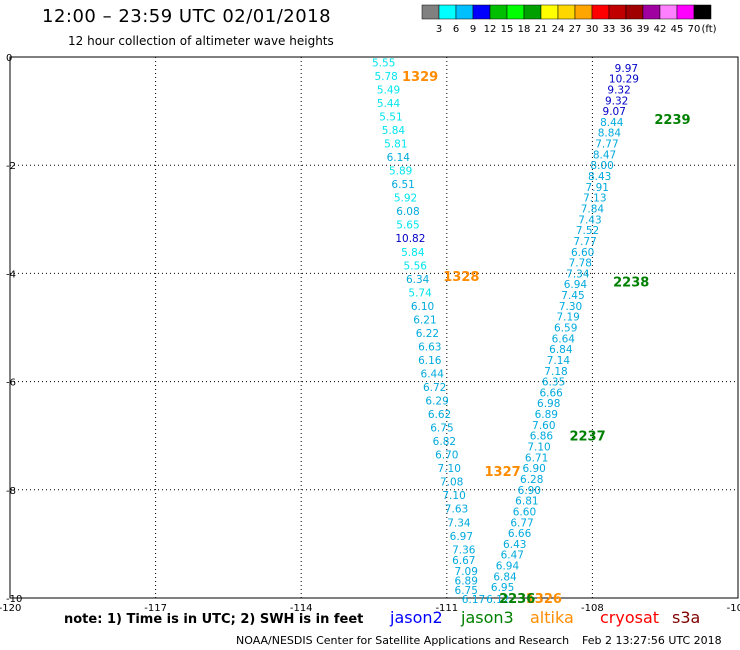  What do you see at coordinates (402, 185) in the screenshot?
I see `wave-height-value: 6.51` at bounding box center [402, 185].